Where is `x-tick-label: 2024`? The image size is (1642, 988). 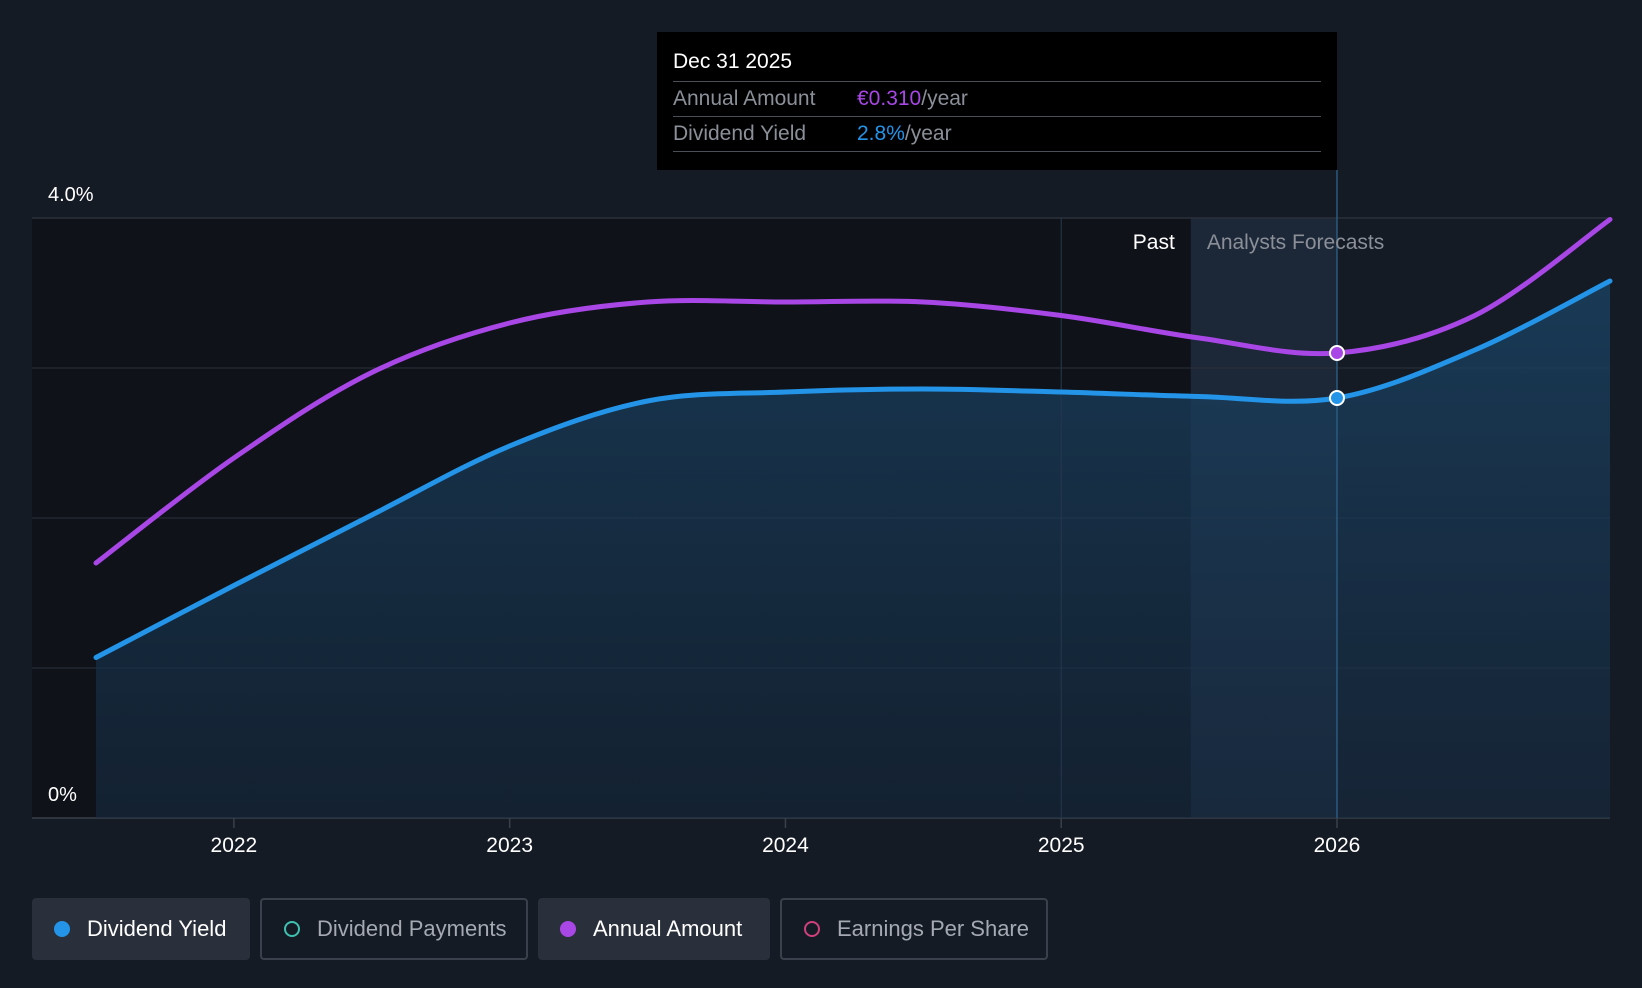
x-tick-label: 2024 is located at coordinates (785, 845).